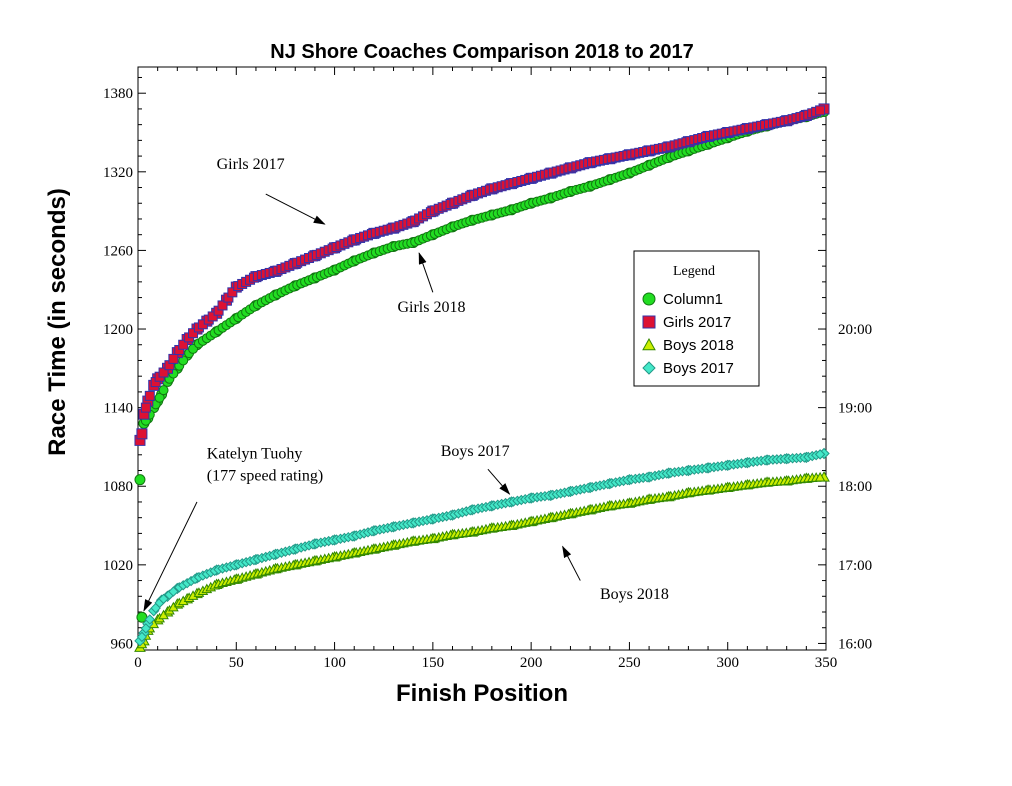  Describe the element at coordinates (255, 454) in the screenshot. I see `annotation-label: Katelyn Tuohy` at that location.